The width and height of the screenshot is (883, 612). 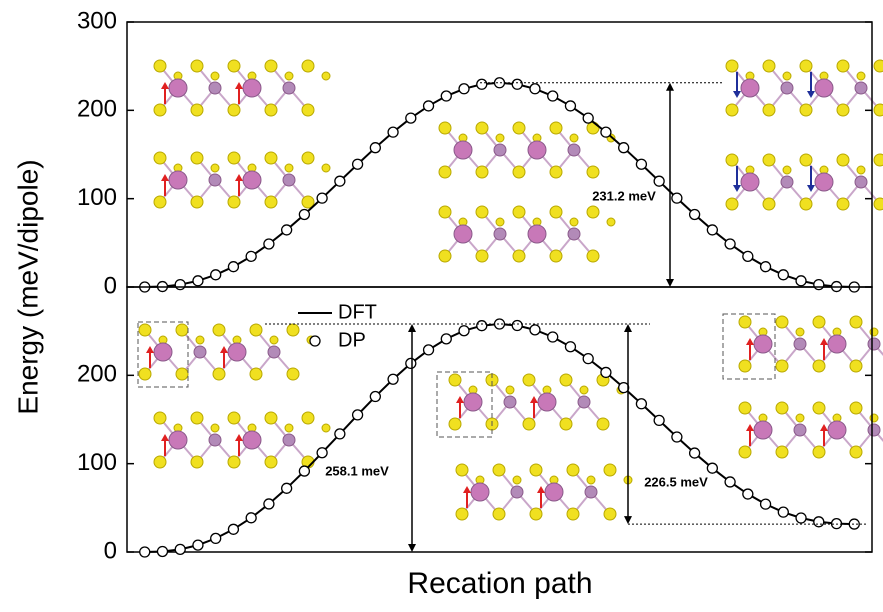 I want to click on highlight-box, so click(x=163, y=354).